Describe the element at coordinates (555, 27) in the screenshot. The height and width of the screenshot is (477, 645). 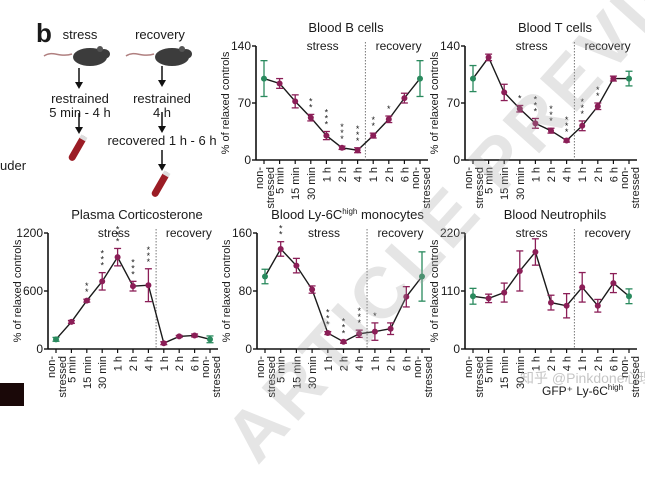
I see `chart-title: Blood T cells` at that location.